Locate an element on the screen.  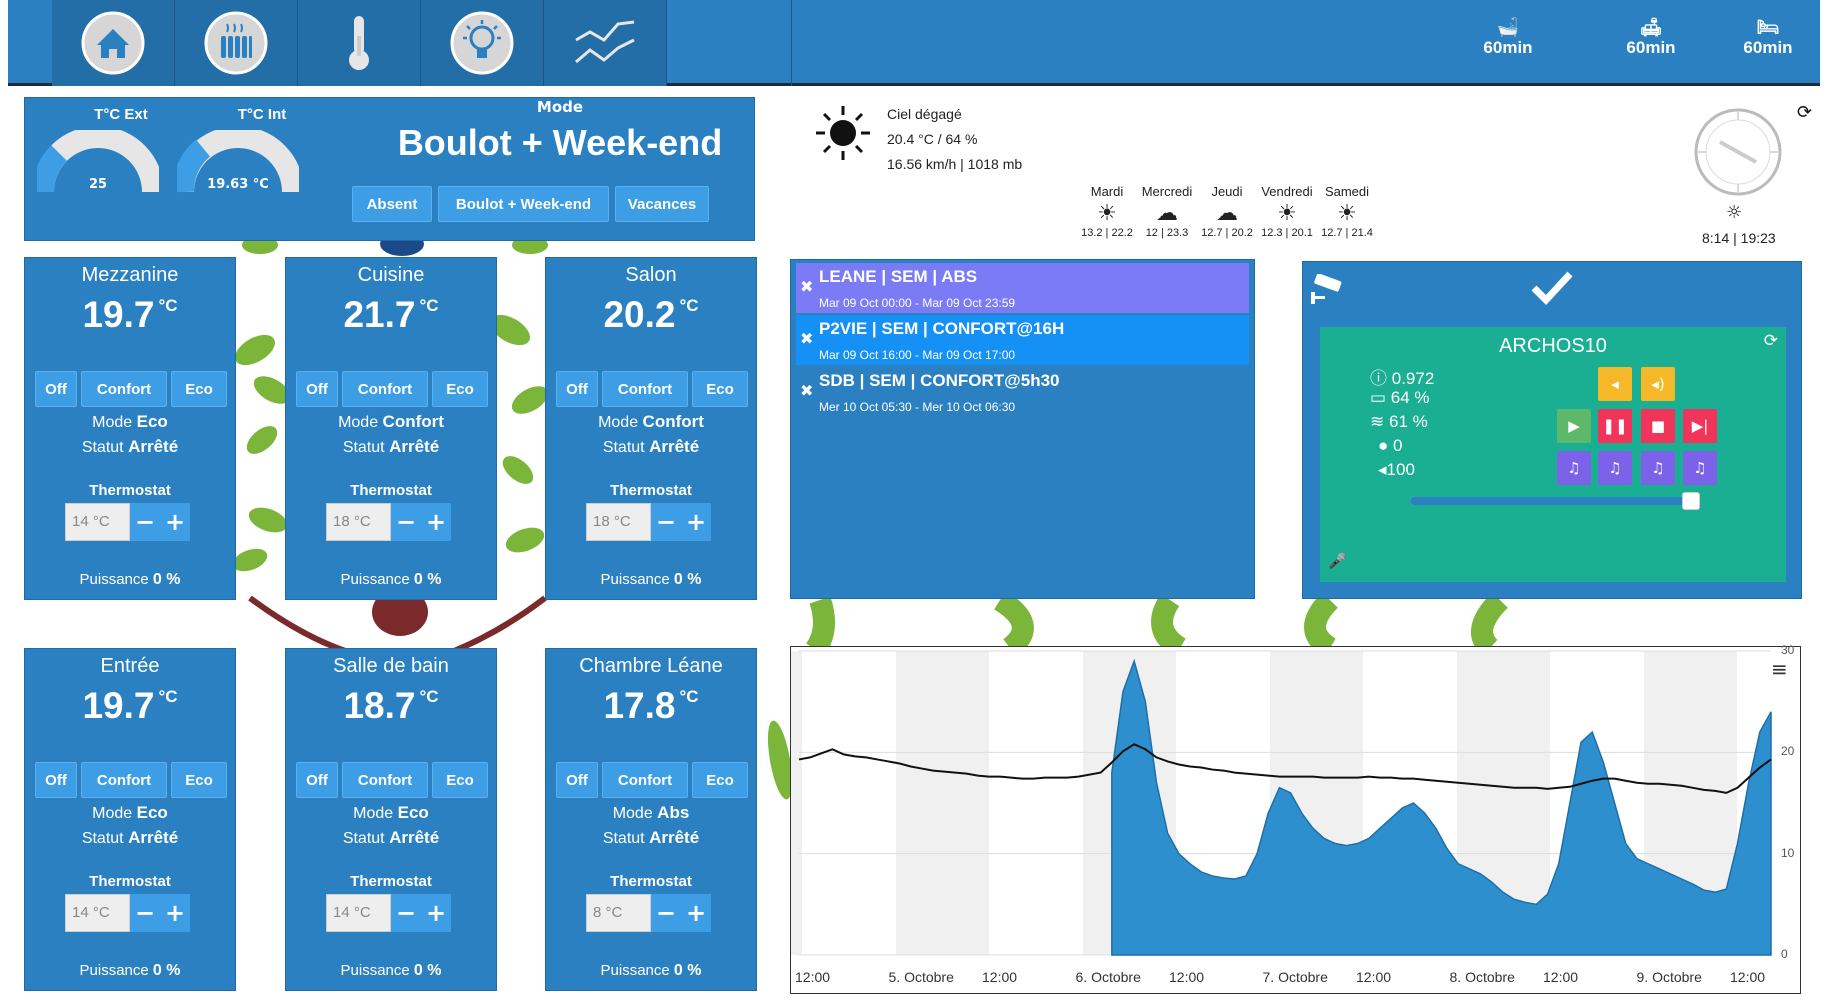
weather-wind-pressure: 16.56 km/h | 1018 mb is located at coordinates (955, 164).